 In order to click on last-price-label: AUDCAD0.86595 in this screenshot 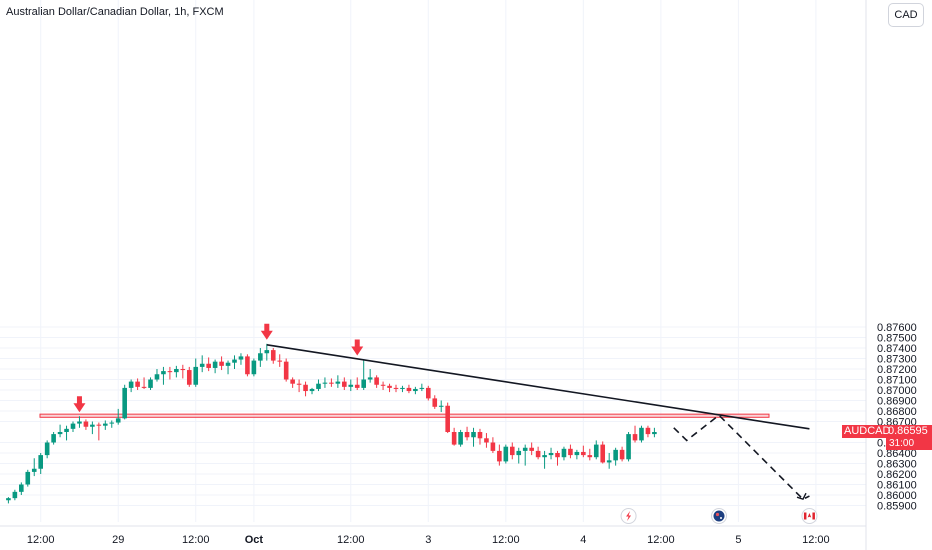, I will do `click(887, 431)`.